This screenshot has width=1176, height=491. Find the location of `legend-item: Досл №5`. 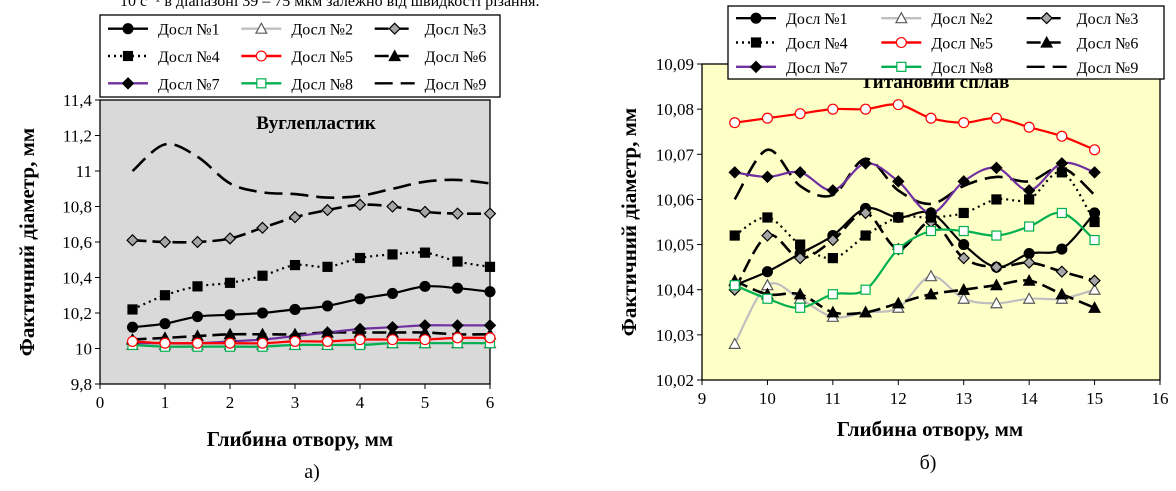

legend-item: Досл №5 is located at coordinates (297, 57).